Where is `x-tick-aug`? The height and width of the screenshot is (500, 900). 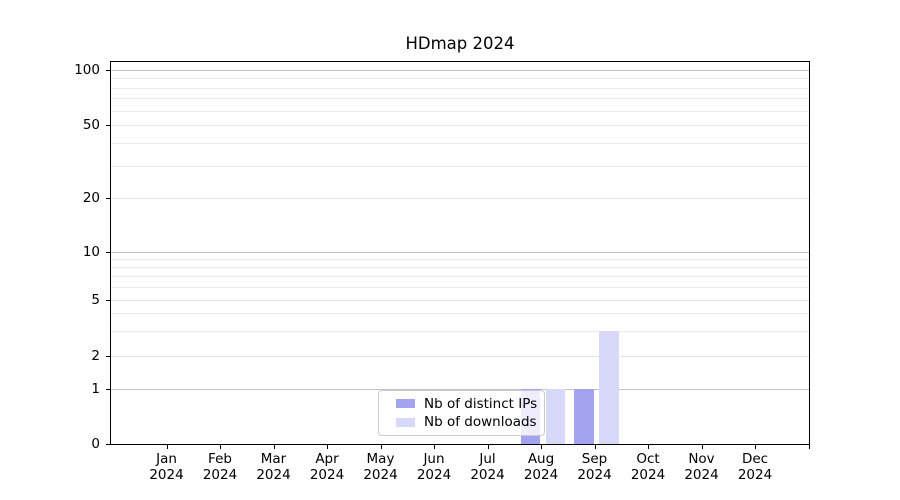
x-tick-aug is located at coordinates (542, 447).